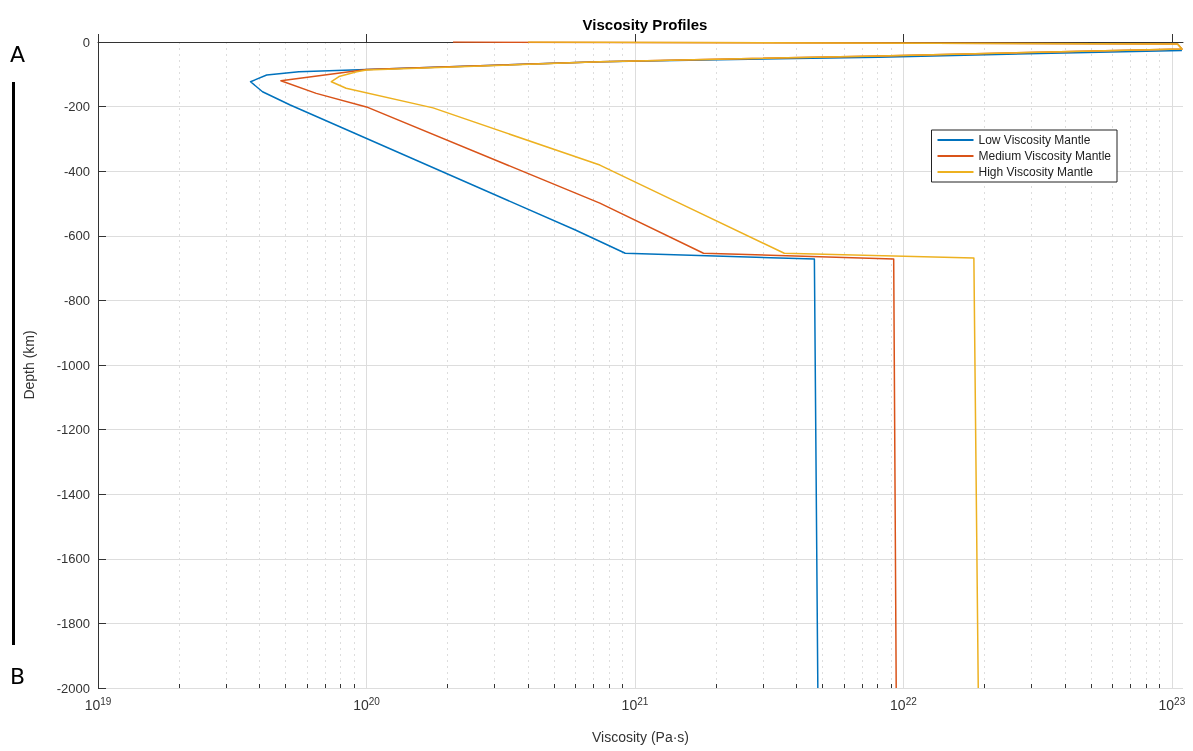 This screenshot has height=751, width=1193. What do you see at coordinates (76, 300) in the screenshot?
I see `y-tick-label: -800` at bounding box center [76, 300].